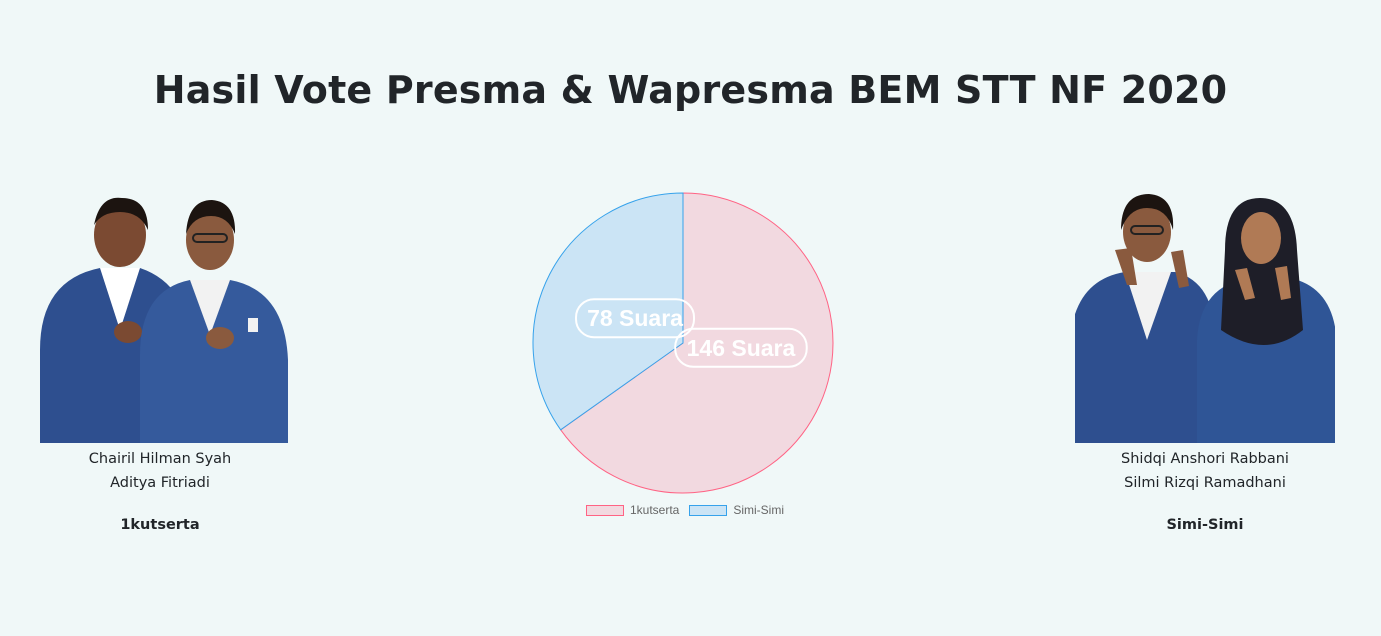  I want to click on legend-label: 1kutserta, so click(654, 510).